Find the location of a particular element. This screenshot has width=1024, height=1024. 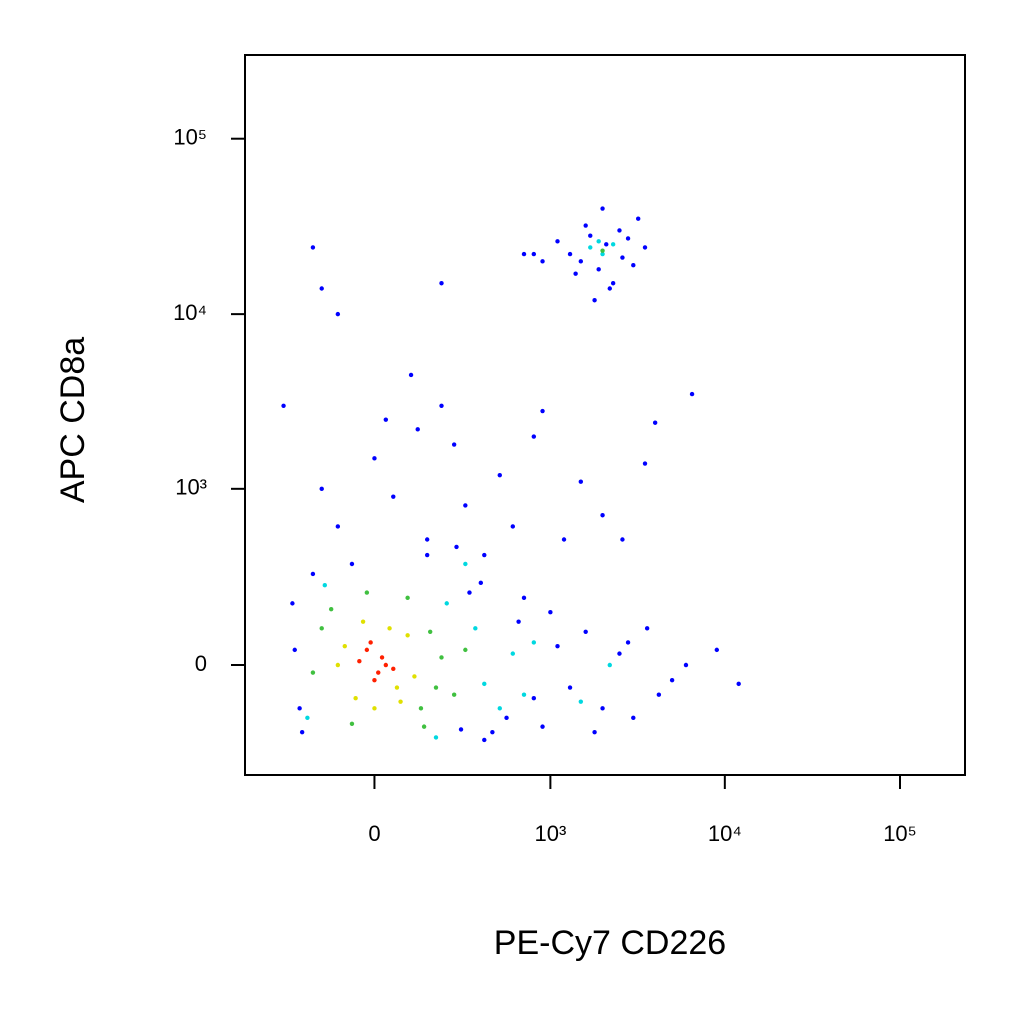

y-tick-label: 10⁵ is located at coordinates (190, 137).